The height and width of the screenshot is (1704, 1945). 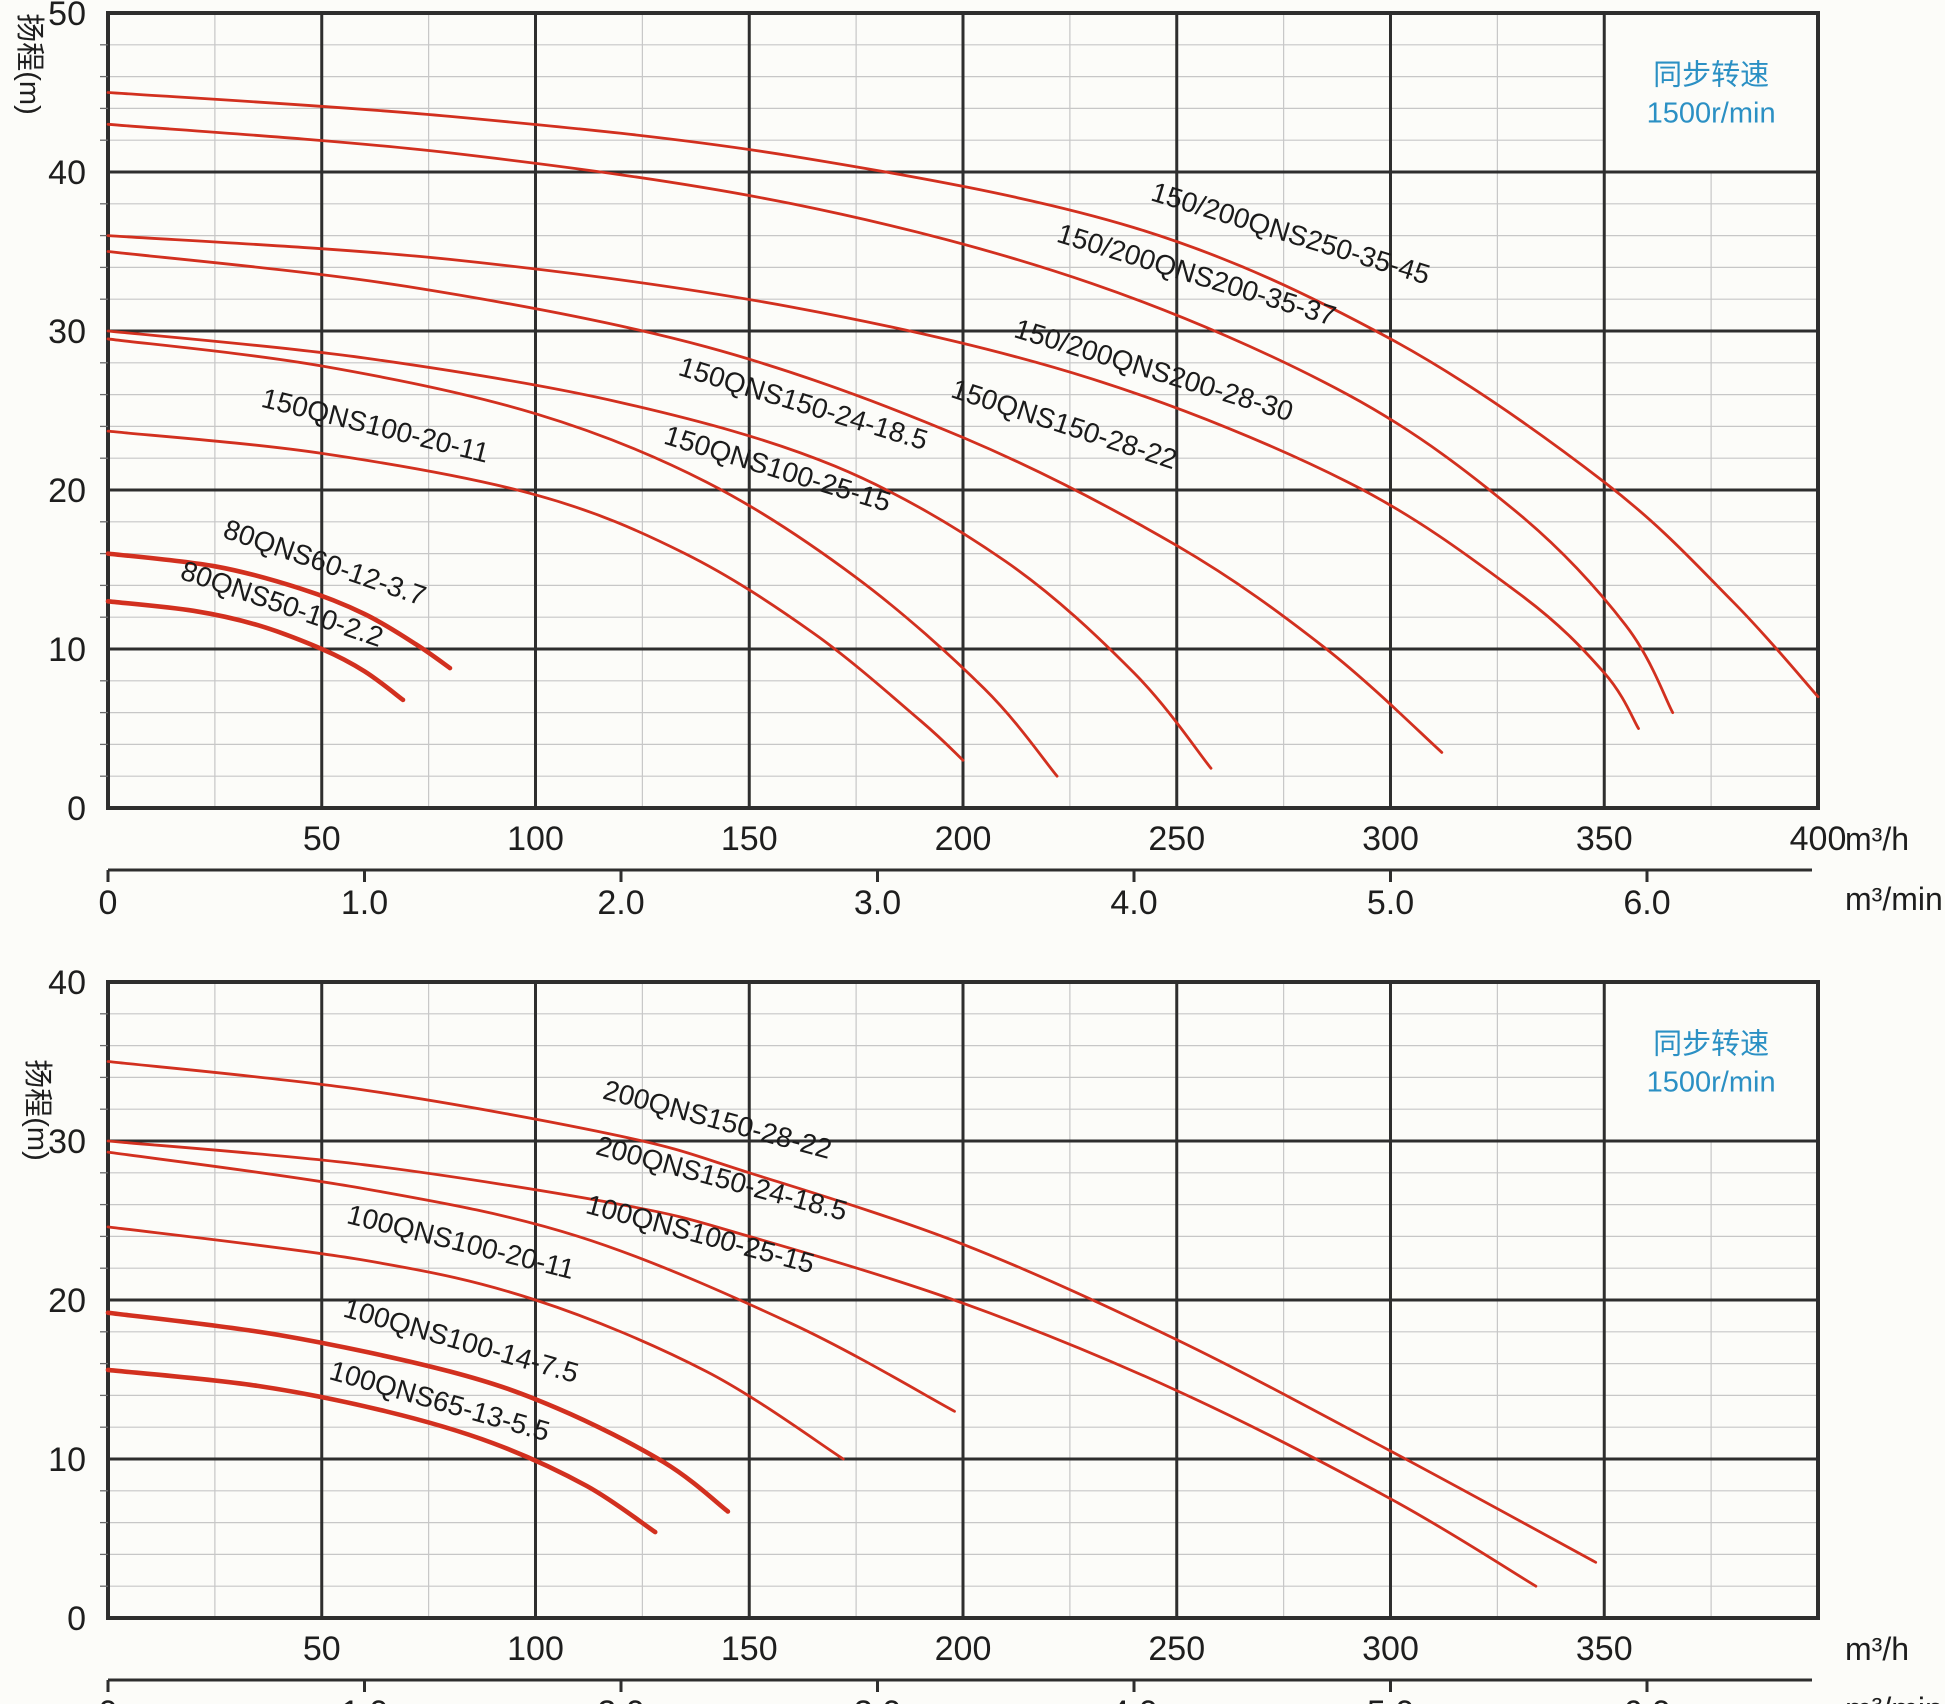 What do you see at coordinates (376, 425) in the screenshot?
I see `curve-label: 150QNS100-20-11` at bounding box center [376, 425].